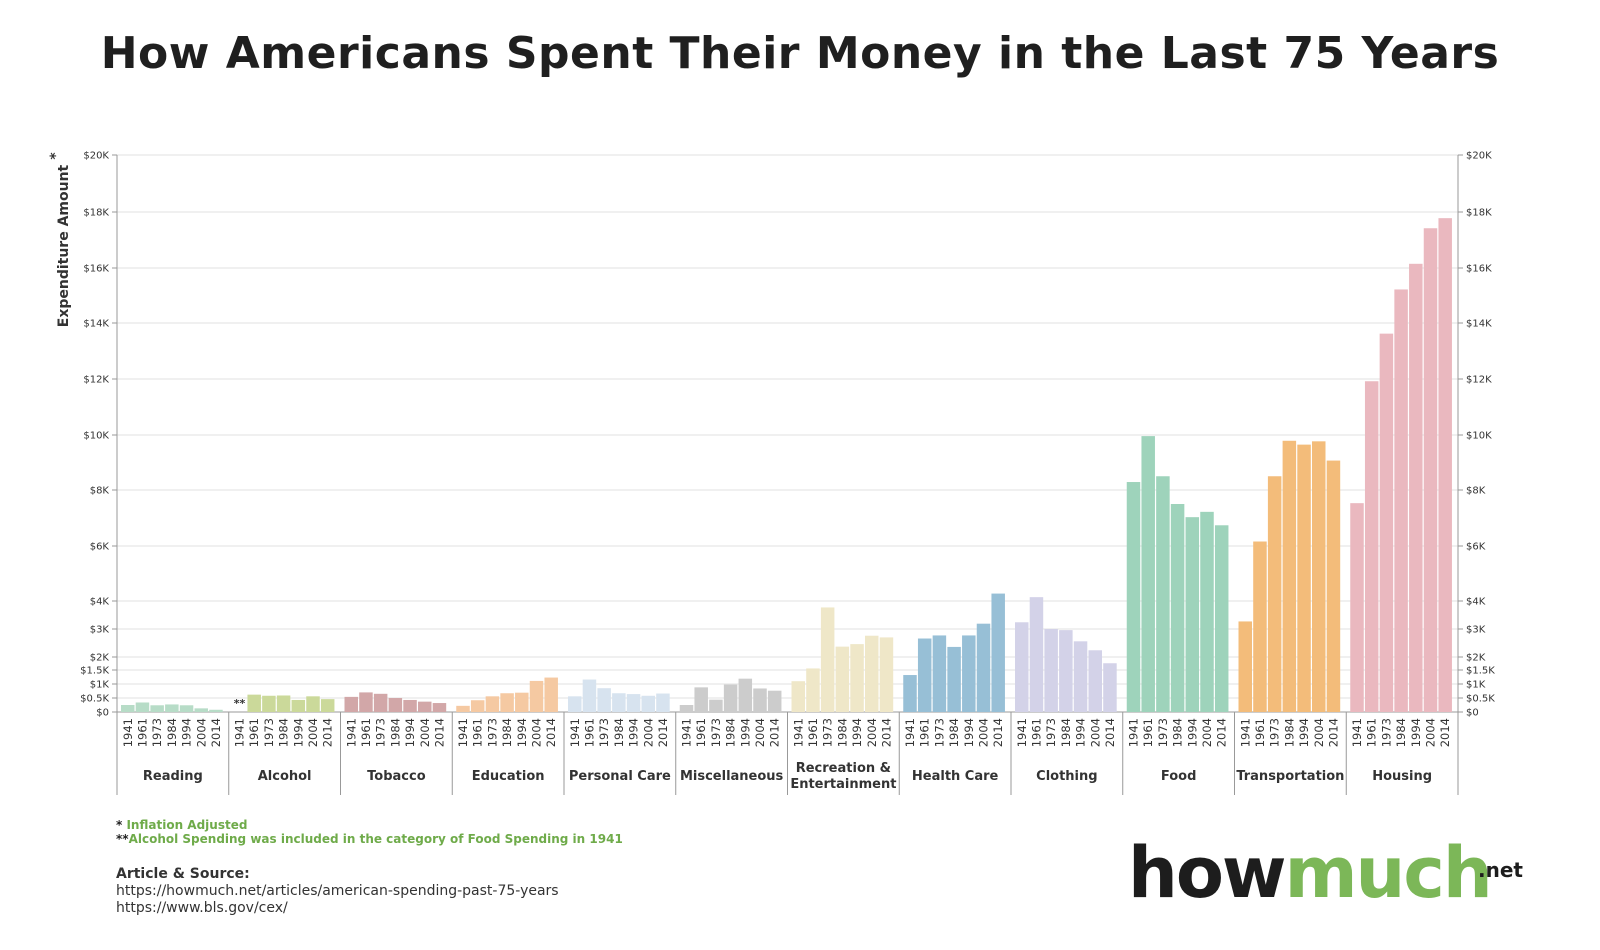 The width and height of the screenshot is (1600, 950). I want to click on category-label: Miscellaneous, so click(732, 776).